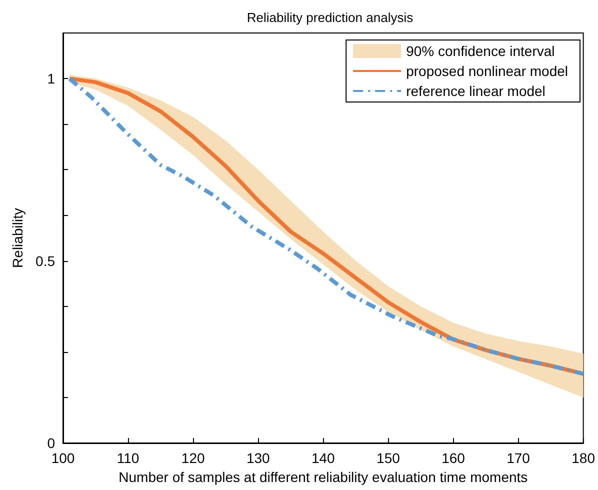  I want to click on y-tick-label: 0.5, so click(46, 260).